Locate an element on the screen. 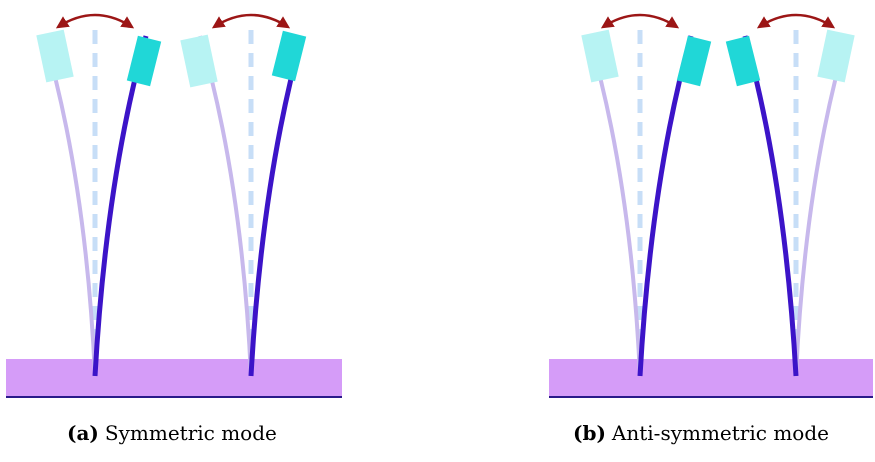 This screenshot has width=875, height=462. caption-panel-a: (a) Symmetric mode is located at coordinates (172, 433).